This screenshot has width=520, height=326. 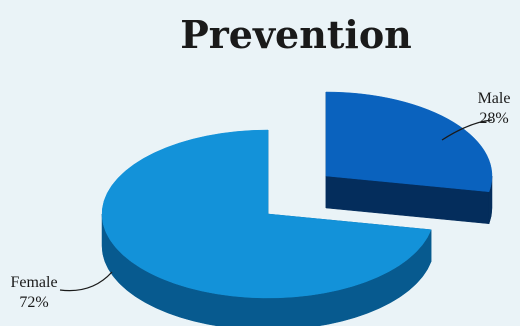 I want to click on chart-title: Prevention, so click(x=296, y=34).